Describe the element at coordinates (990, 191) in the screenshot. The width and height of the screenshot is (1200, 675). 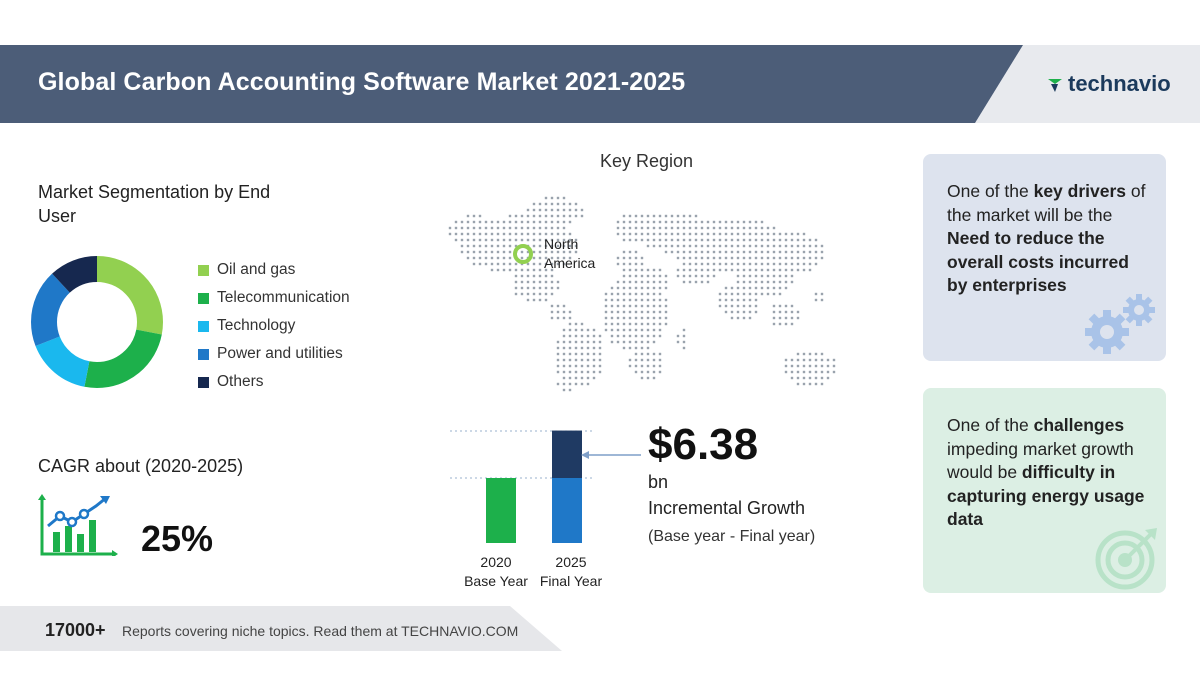
I see `drivers-prefix: One of the` at that location.